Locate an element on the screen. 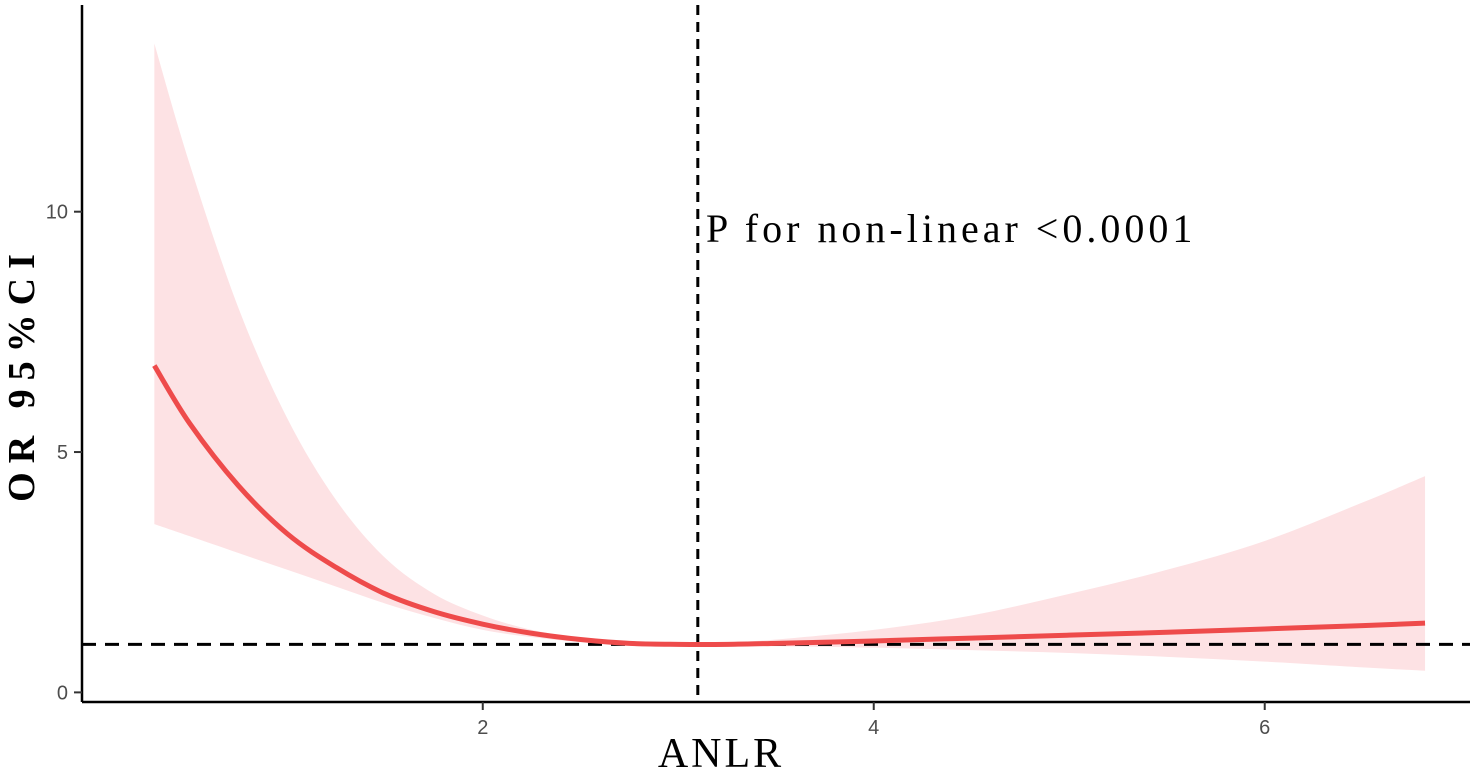  y-tick-label: 10 is located at coordinates (57, 213).